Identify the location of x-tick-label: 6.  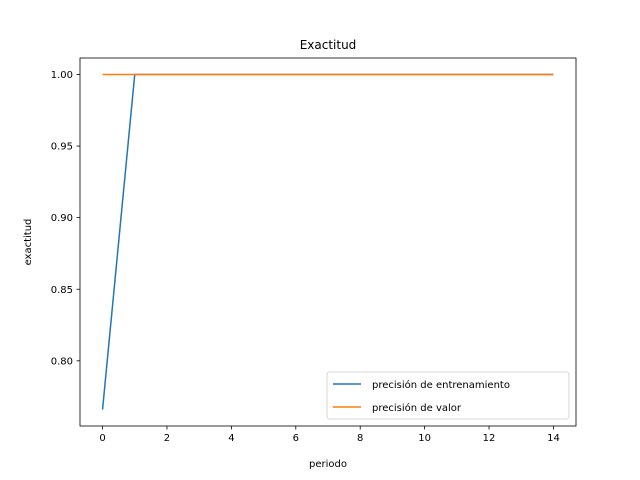
(296, 438).